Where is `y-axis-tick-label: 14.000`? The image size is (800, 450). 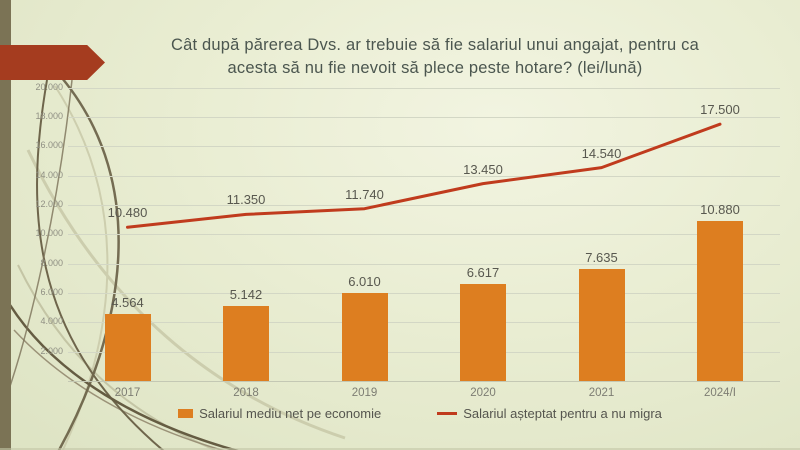
y-axis-tick-label: 14.000 is located at coordinates (49, 174).